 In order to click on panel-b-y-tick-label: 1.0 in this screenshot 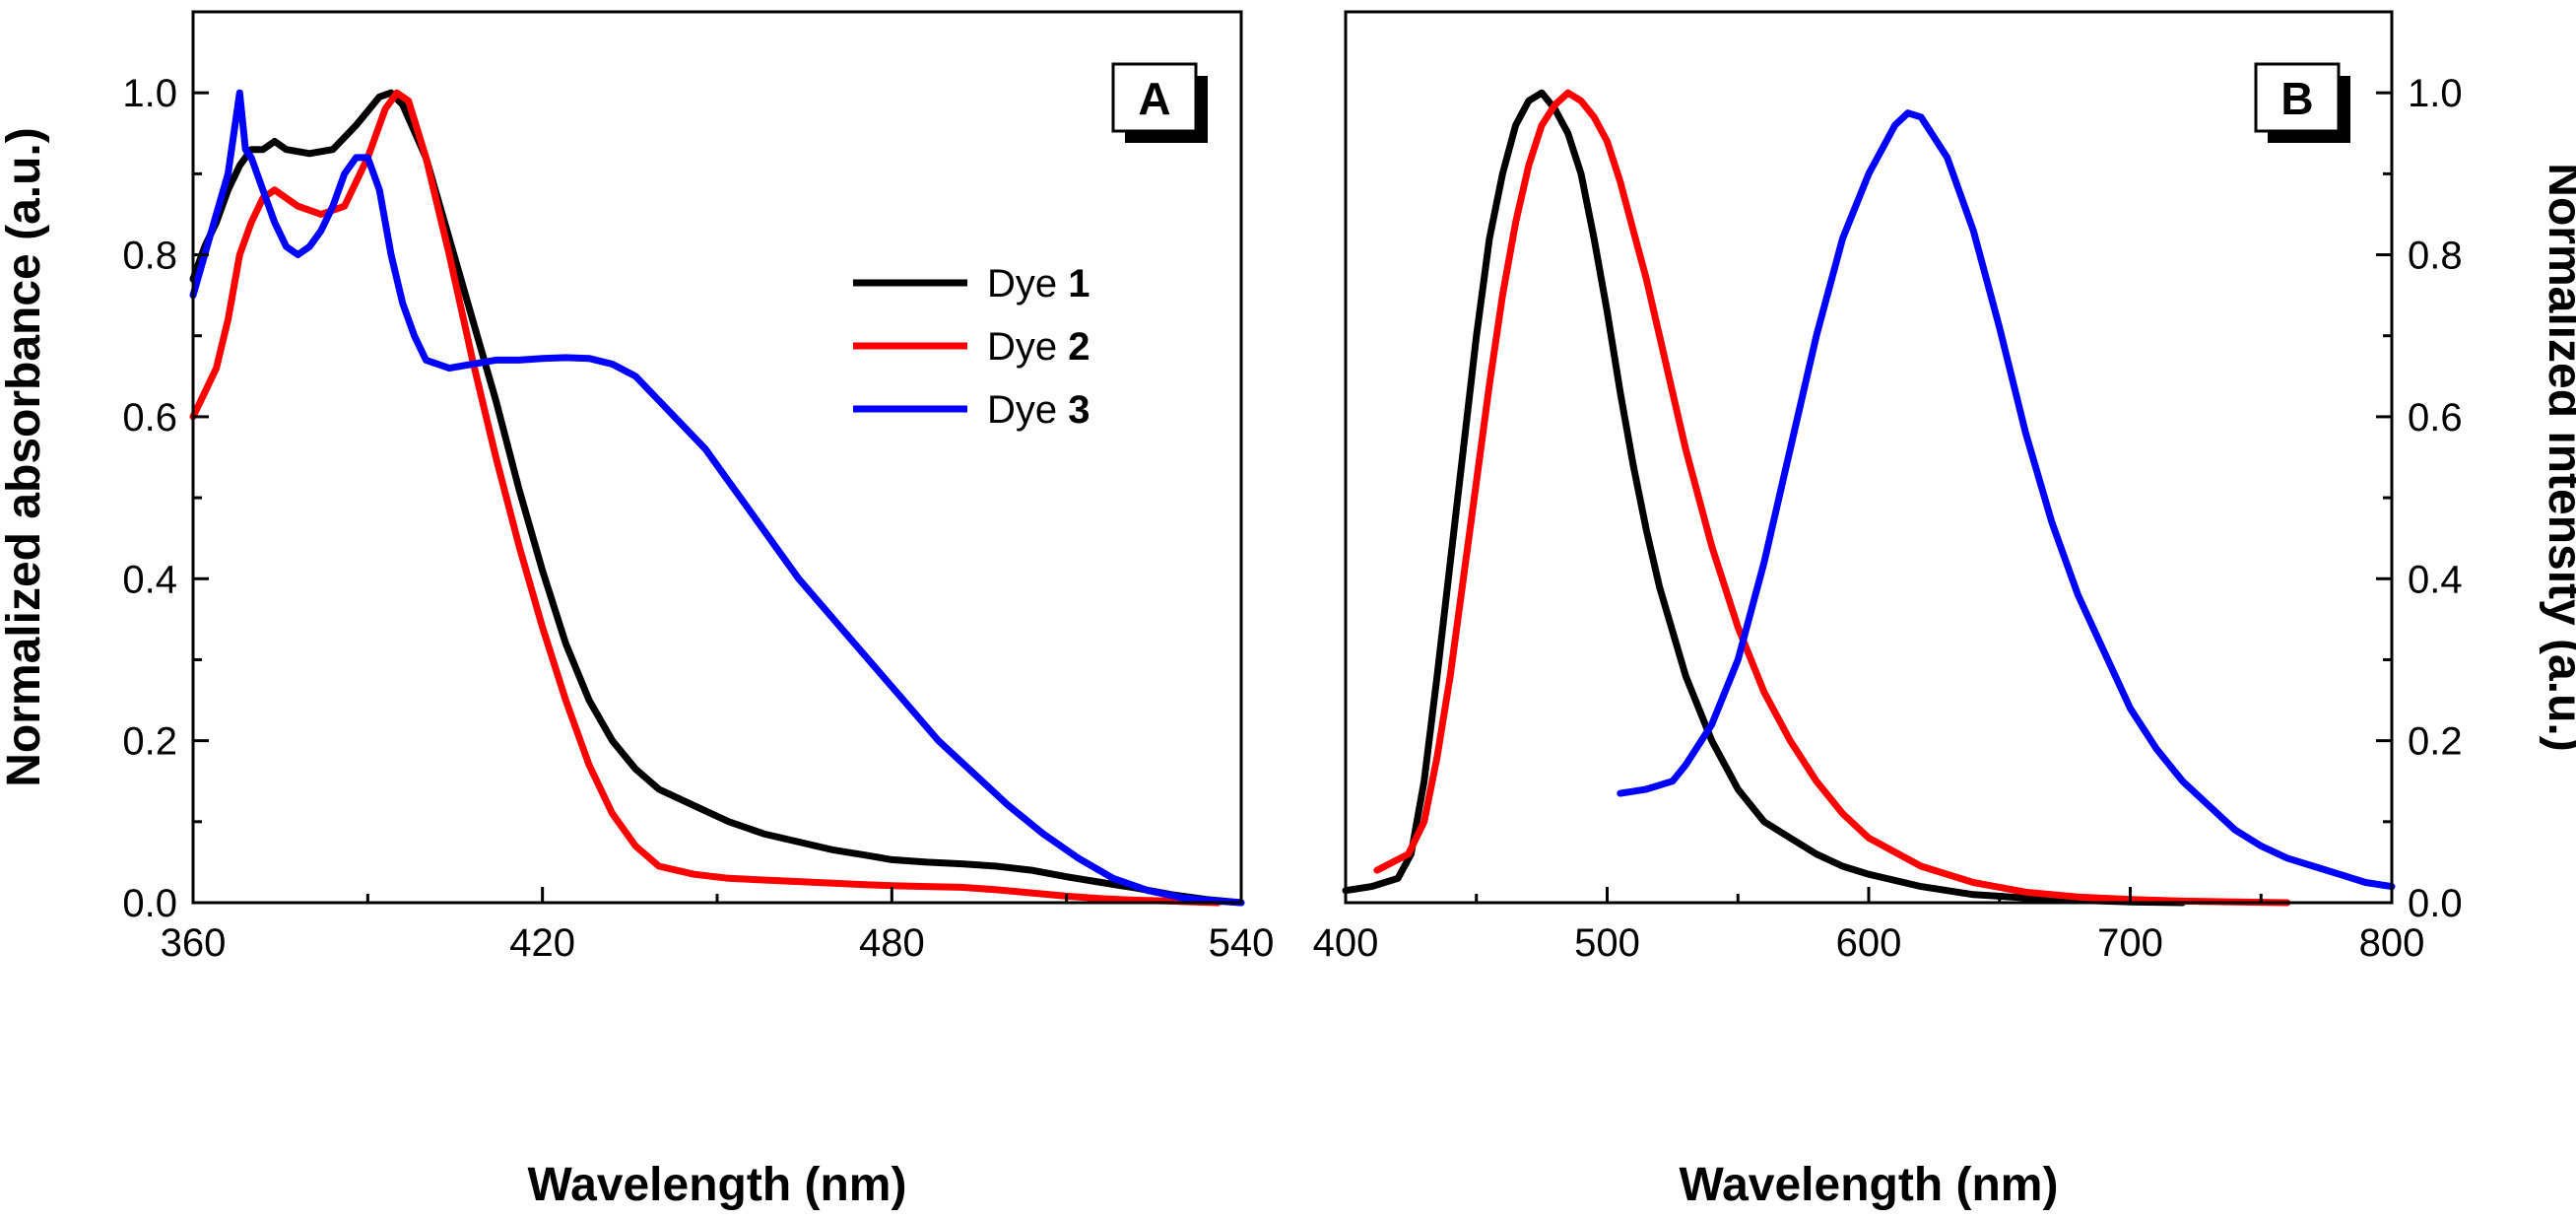, I will do `click(2436, 94)`.